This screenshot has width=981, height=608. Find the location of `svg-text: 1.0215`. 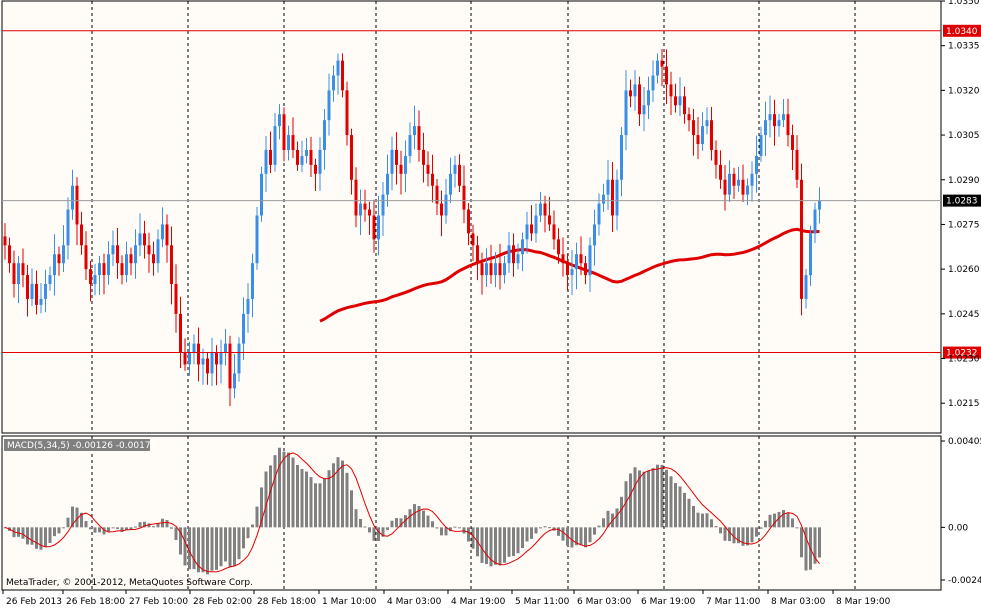

svg-text: 1.0215 is located at coordinates (964, 404).